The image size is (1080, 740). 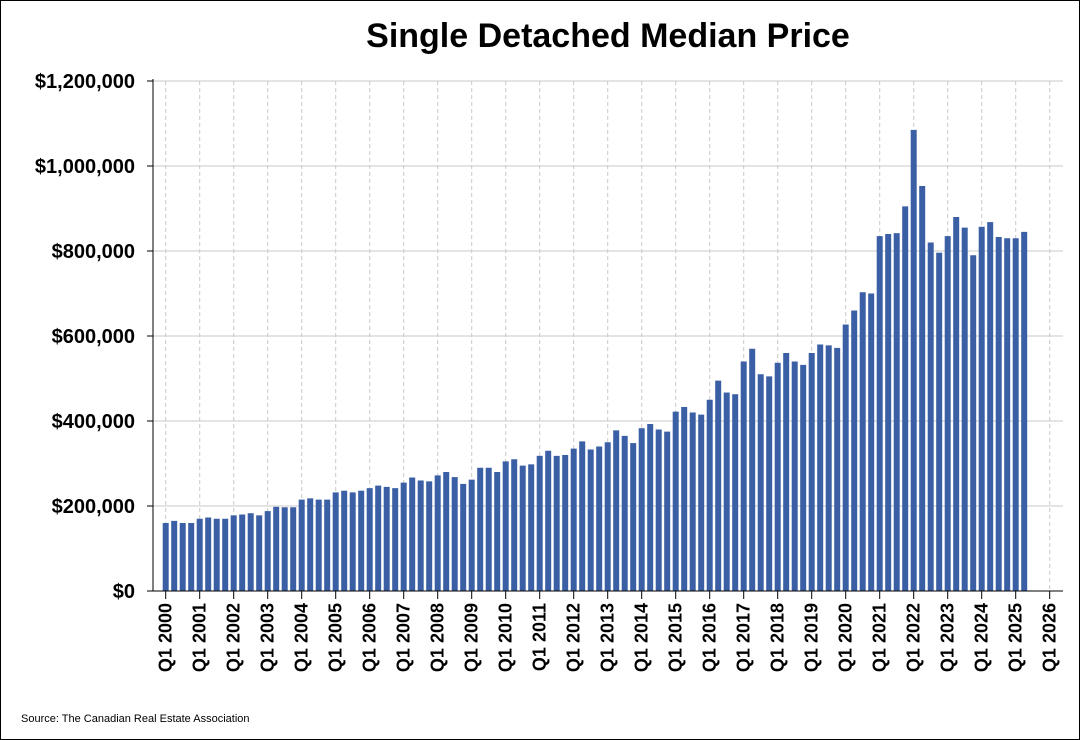 I want to click on x-tick-label: Q1 2014, so click(x=642, y=637).